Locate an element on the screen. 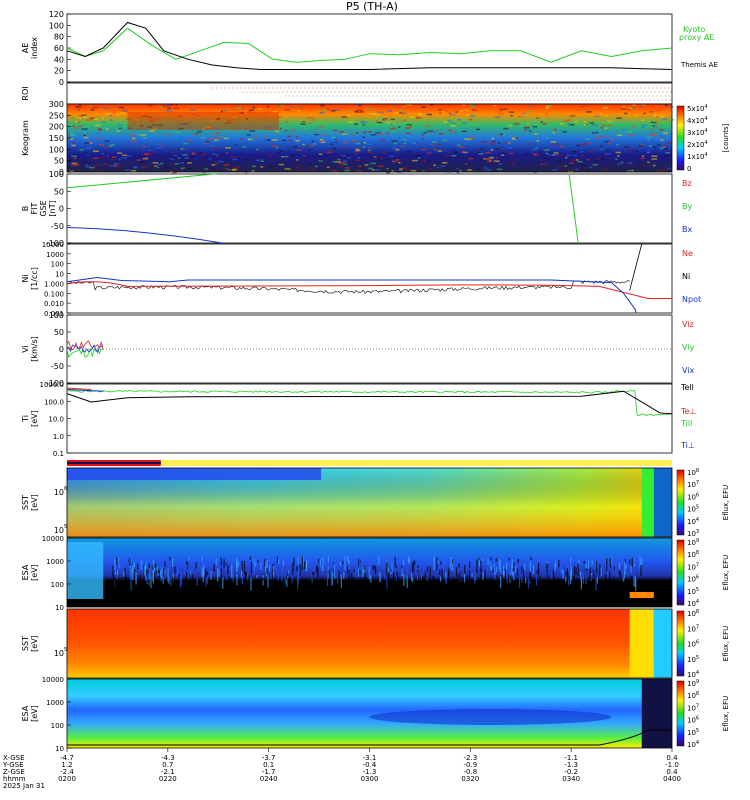 Image resolution: width=750 pixels, height=800 pixels. esa_i-ytick: 100 is located at coordinates (57, 726).